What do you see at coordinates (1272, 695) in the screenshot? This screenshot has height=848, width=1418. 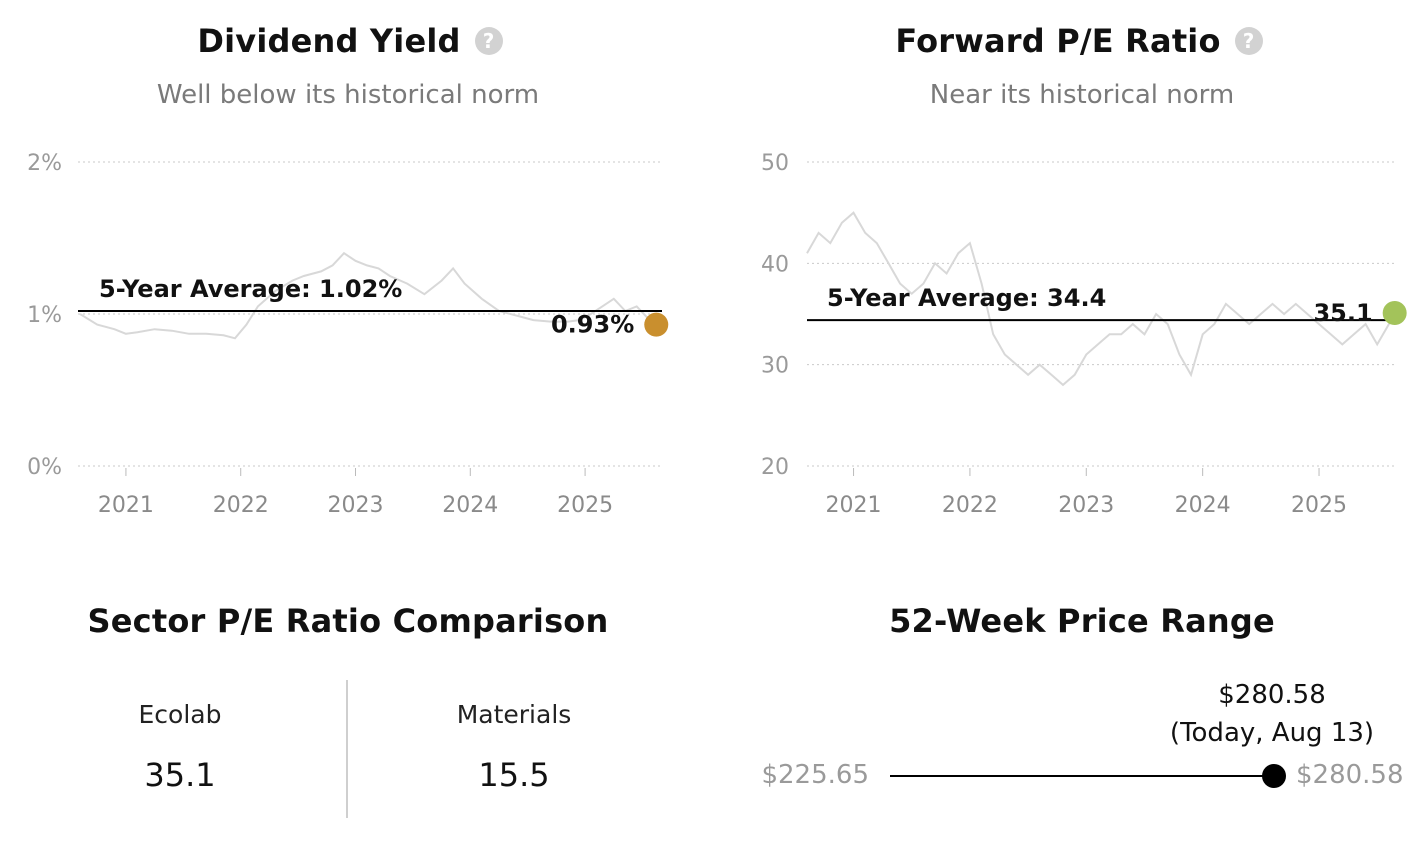 I see `price-current-value: $280.58` at bounding box center [1272, 695].